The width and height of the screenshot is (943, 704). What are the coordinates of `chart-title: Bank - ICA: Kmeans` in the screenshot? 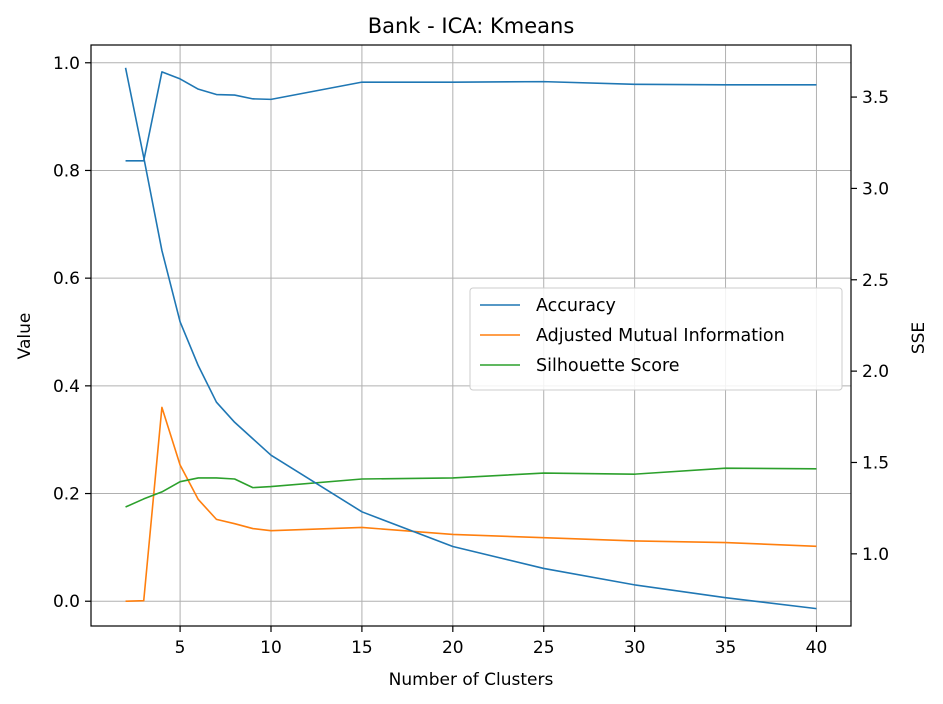 It's located at (471, 26).